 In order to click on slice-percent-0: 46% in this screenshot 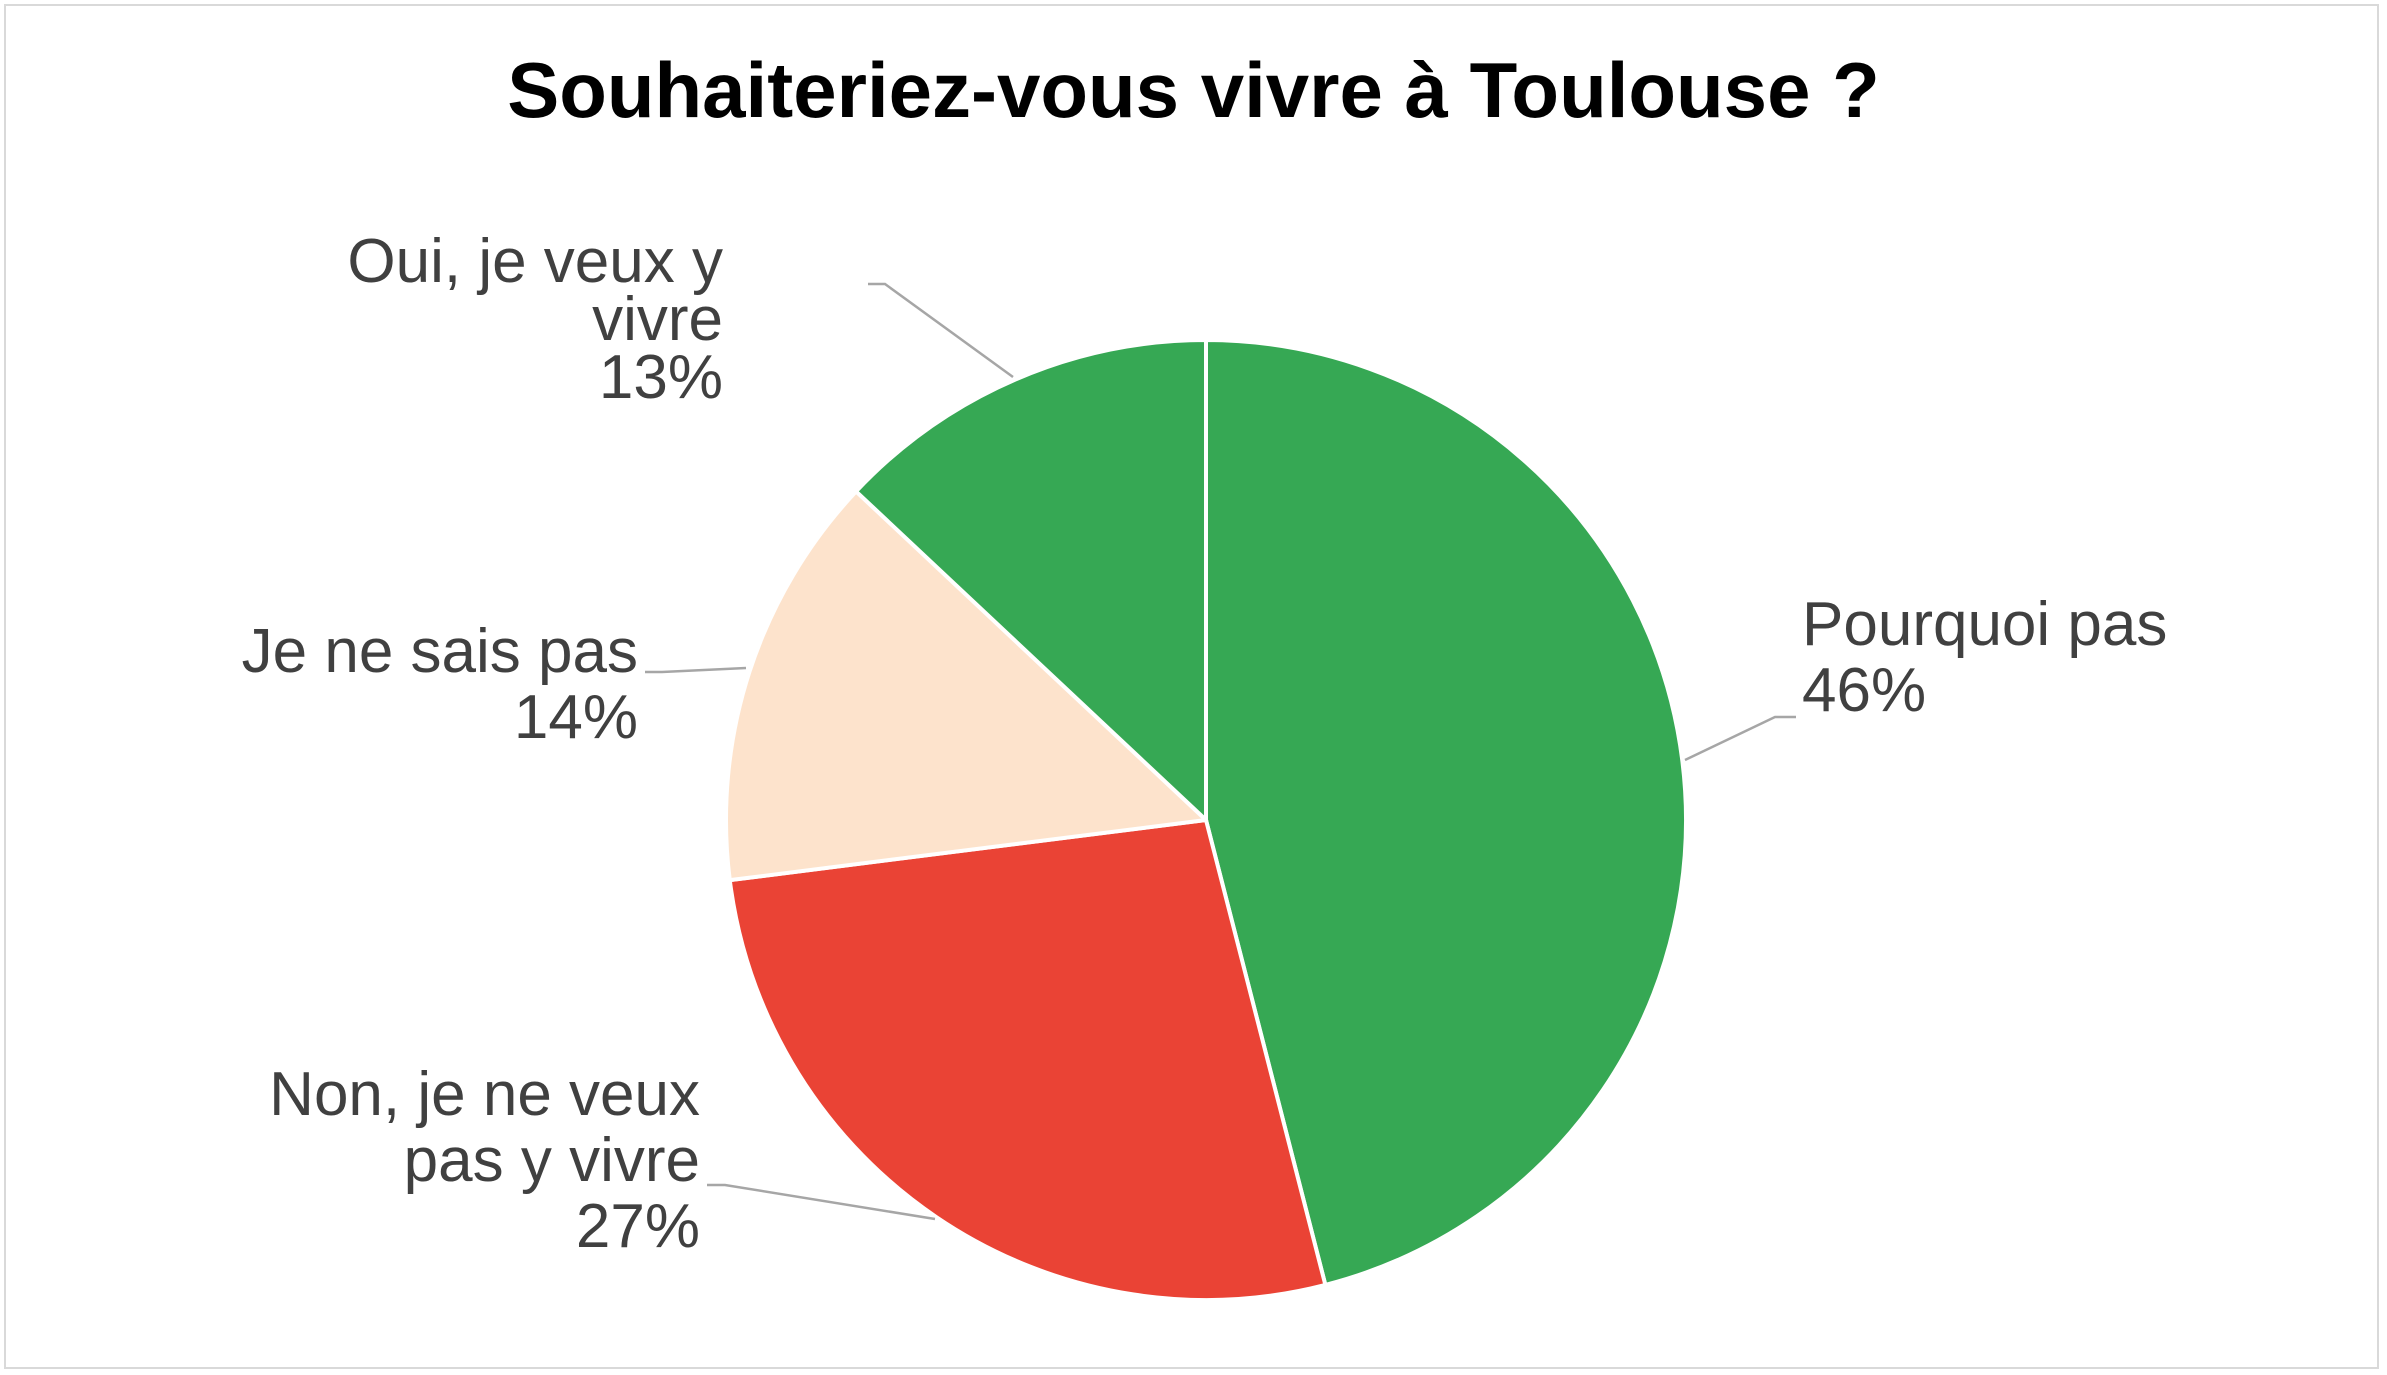, I will do `click(1864, 690)`.